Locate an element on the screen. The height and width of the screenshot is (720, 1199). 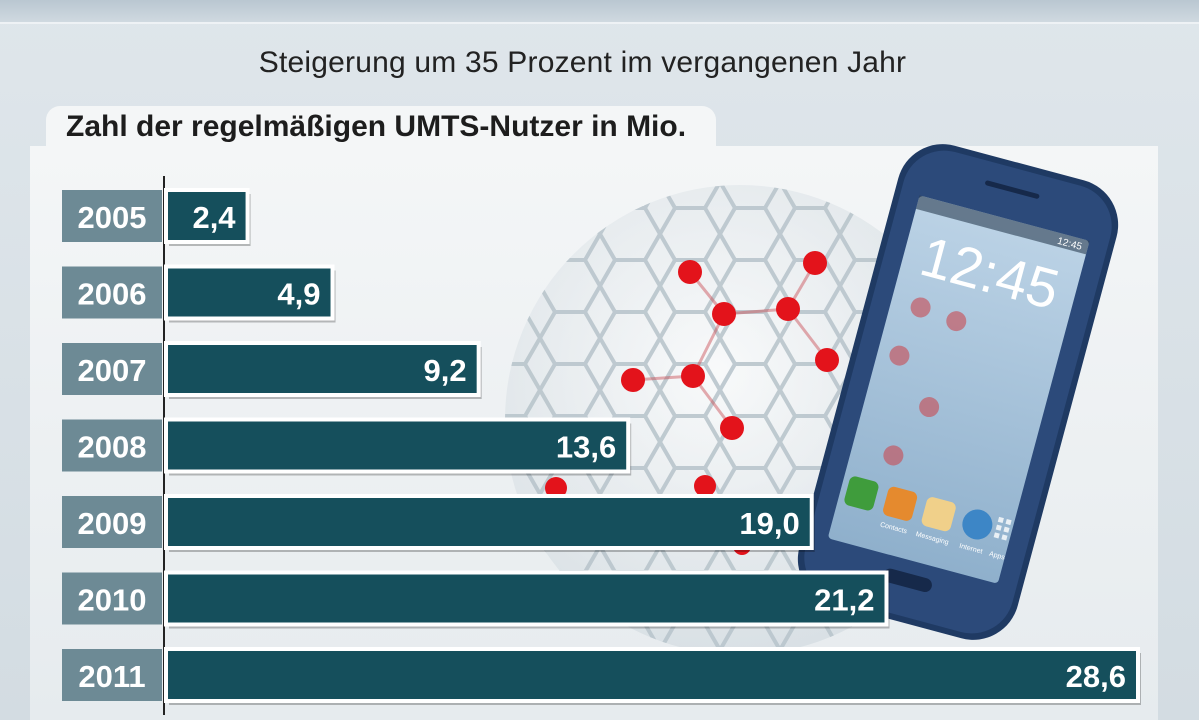
bar-value-label: 2,4 is located at coordinates (214, 217).